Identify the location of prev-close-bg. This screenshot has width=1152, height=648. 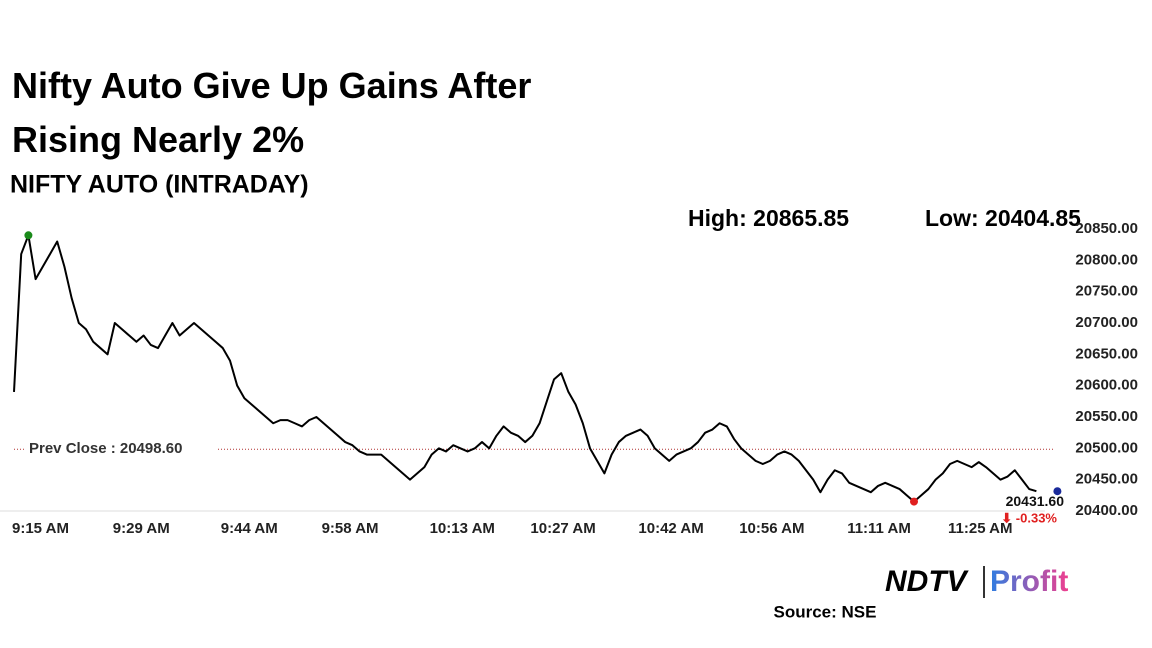
(120, 449).